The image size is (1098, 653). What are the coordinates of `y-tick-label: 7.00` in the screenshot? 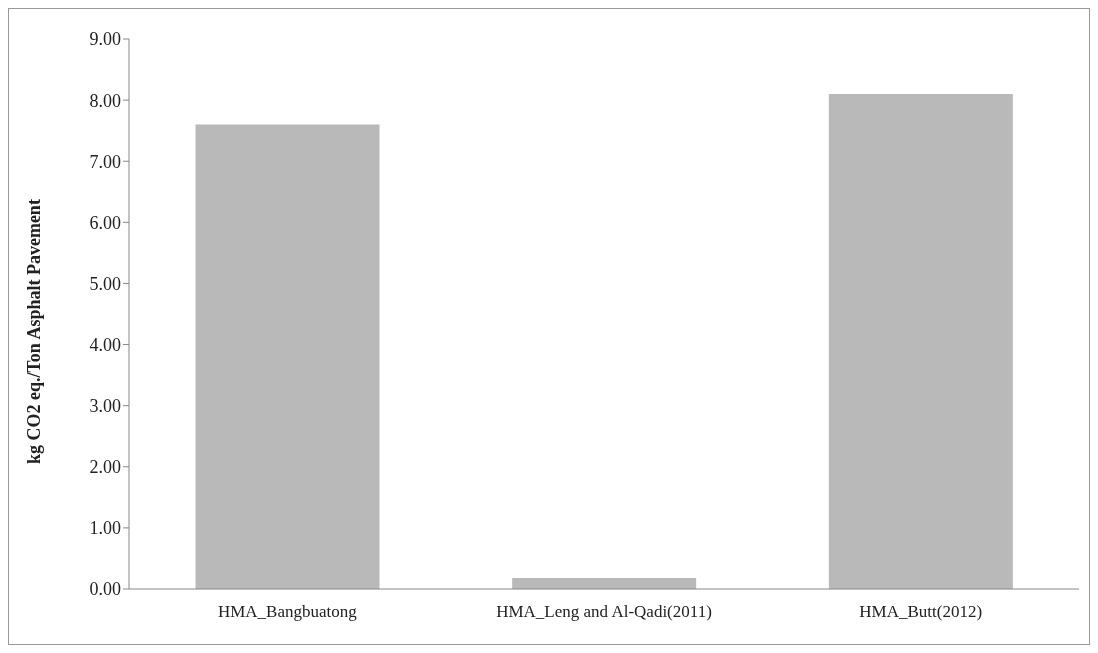 It's located at (105, 161).